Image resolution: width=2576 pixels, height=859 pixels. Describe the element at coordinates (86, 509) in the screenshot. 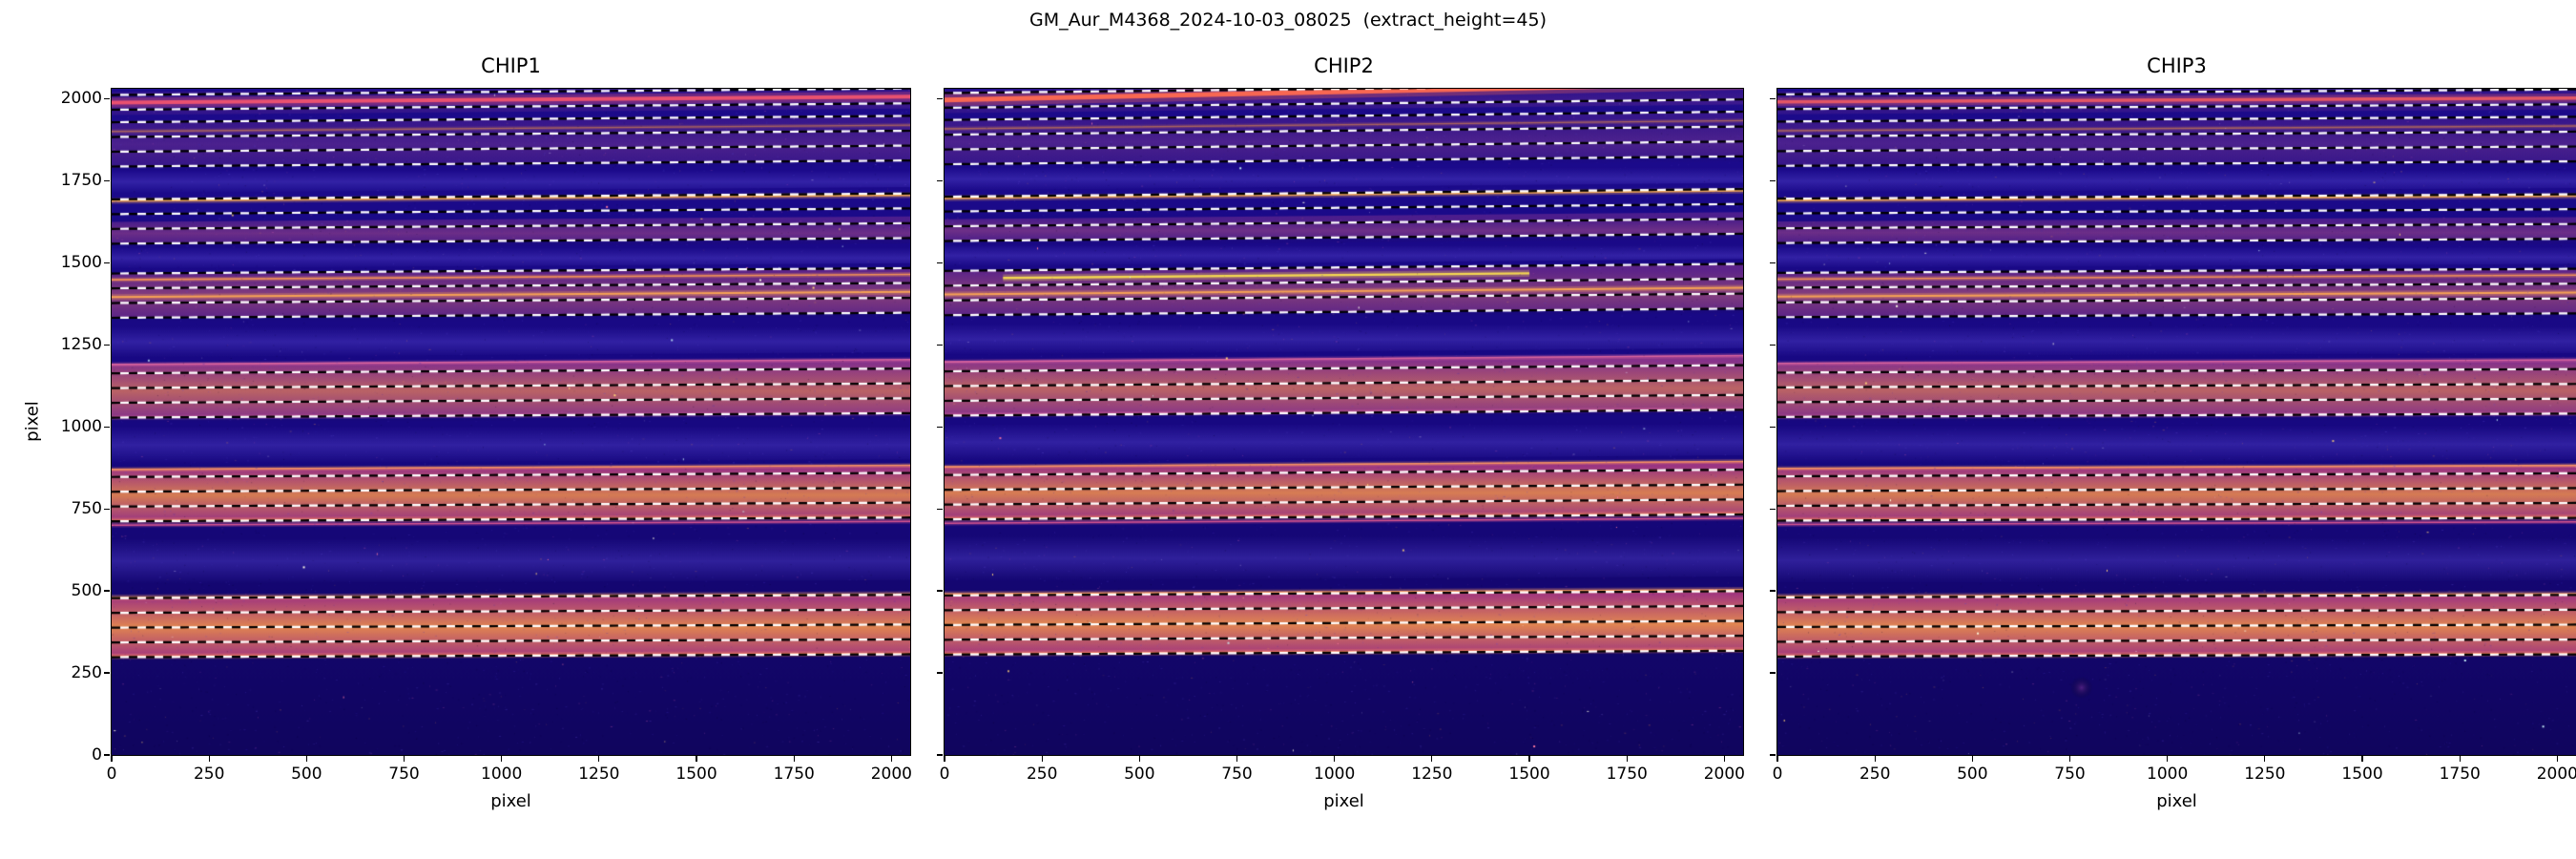

I see `y-tick-label: 750` at that location.